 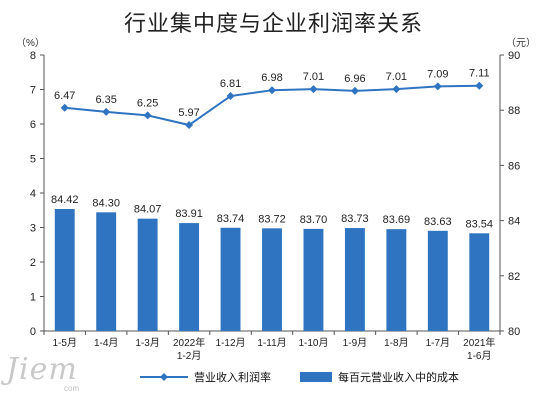 I want to click on left-tick-label: 0, so click(x=33, y=332).